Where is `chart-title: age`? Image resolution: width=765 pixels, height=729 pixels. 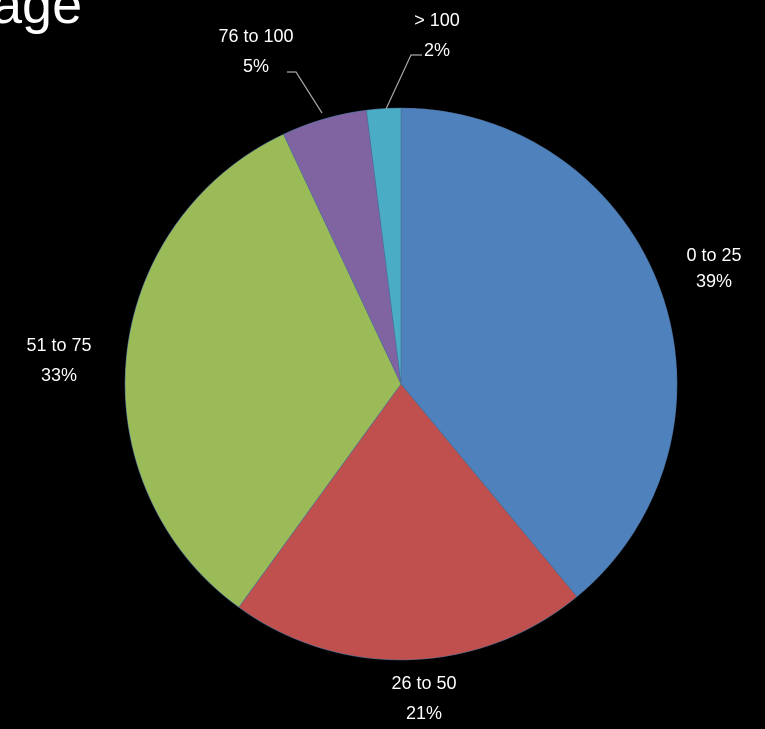 chart-title: age is located at coordinates (41, 17).